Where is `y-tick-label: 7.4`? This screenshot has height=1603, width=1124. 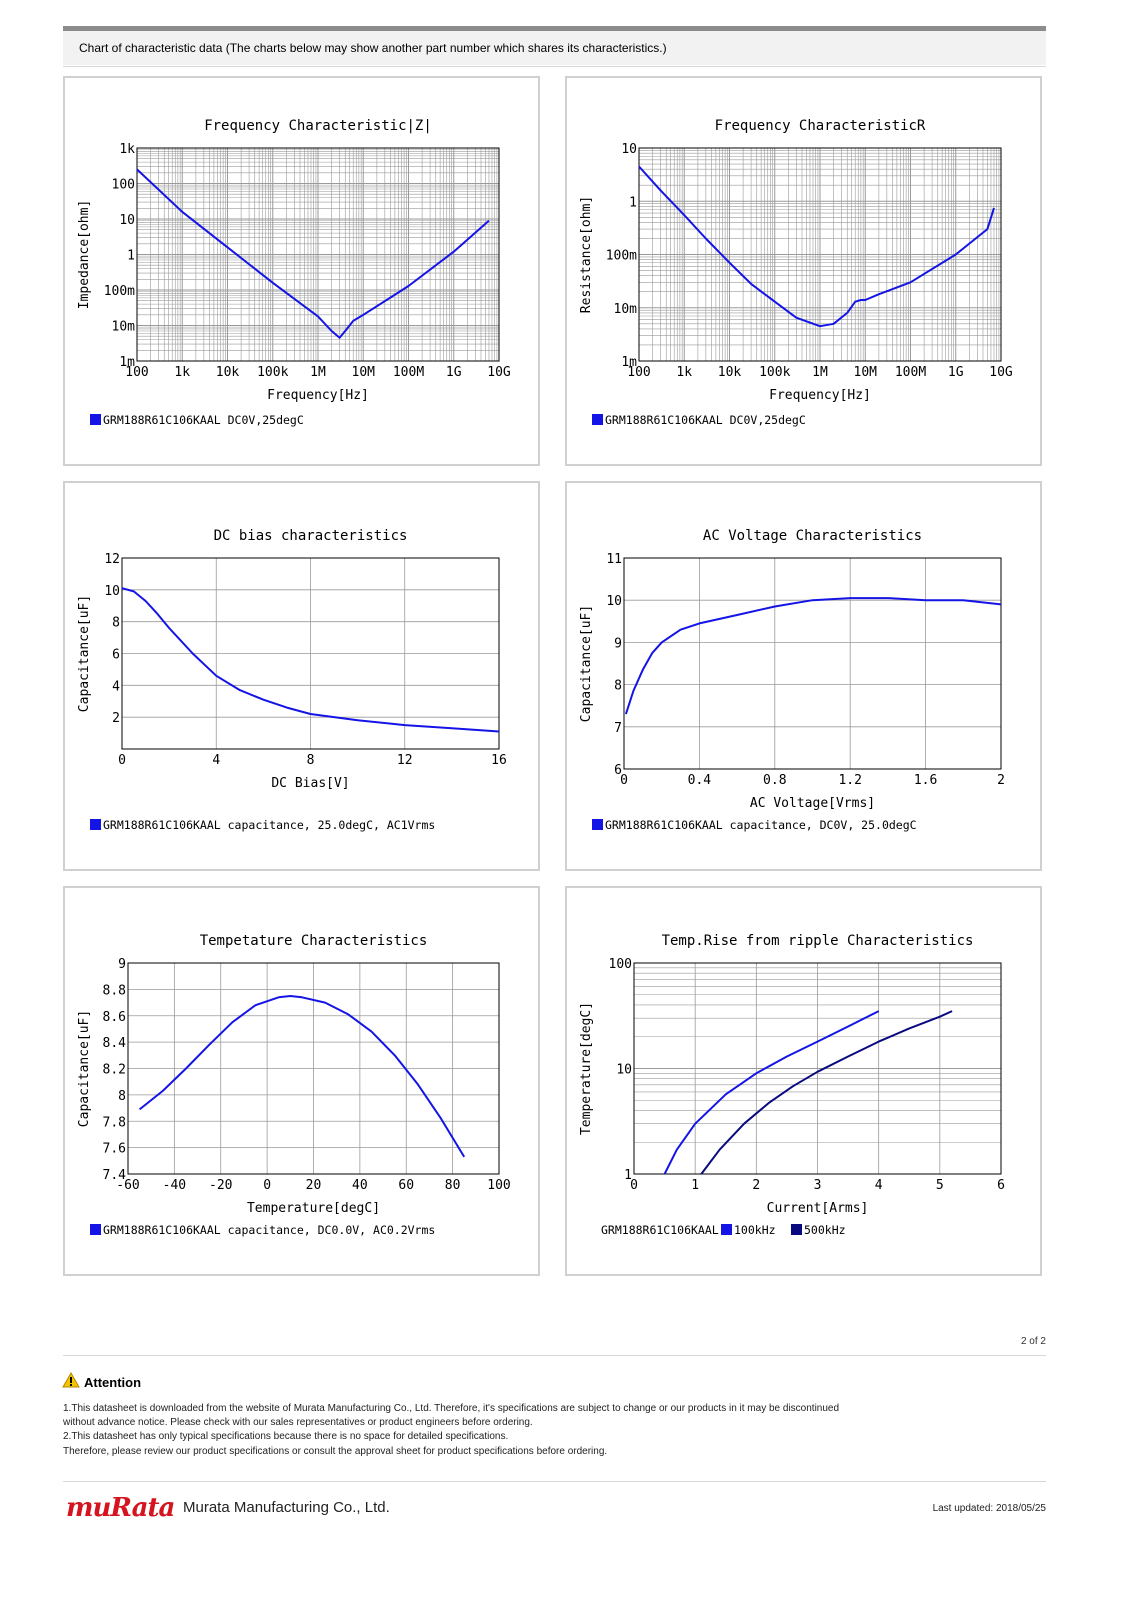
y-tick-label: 7.4 is located at coordinates (115, 1175).